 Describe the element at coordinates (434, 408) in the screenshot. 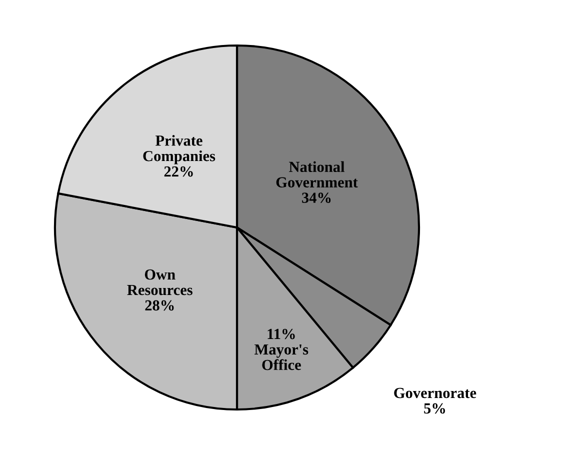

I see `data-label: 5%` at that location.